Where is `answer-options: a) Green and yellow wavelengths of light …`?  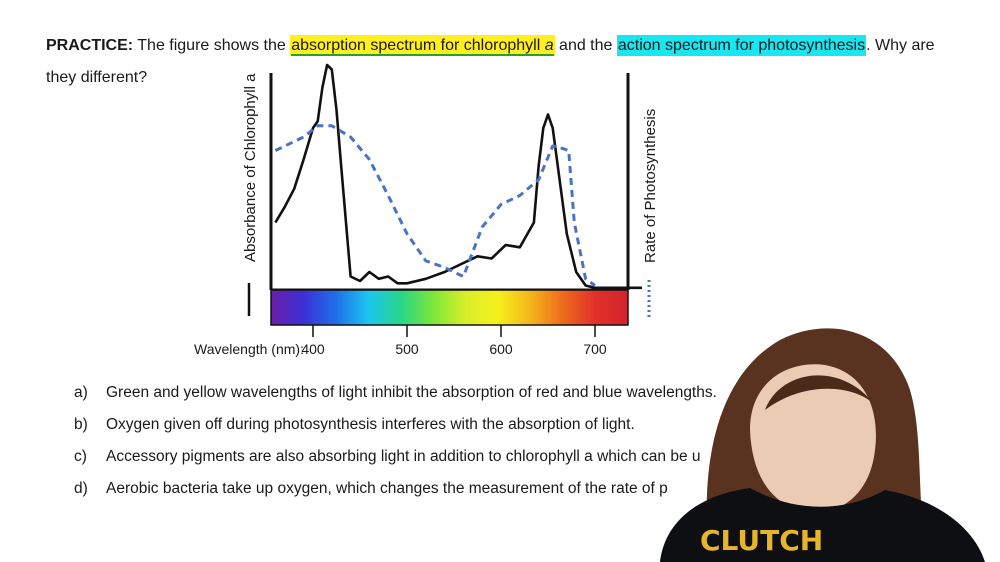 answer-options: a) Green and yellow wavelengths of light … is located at coordinates (395, 445).